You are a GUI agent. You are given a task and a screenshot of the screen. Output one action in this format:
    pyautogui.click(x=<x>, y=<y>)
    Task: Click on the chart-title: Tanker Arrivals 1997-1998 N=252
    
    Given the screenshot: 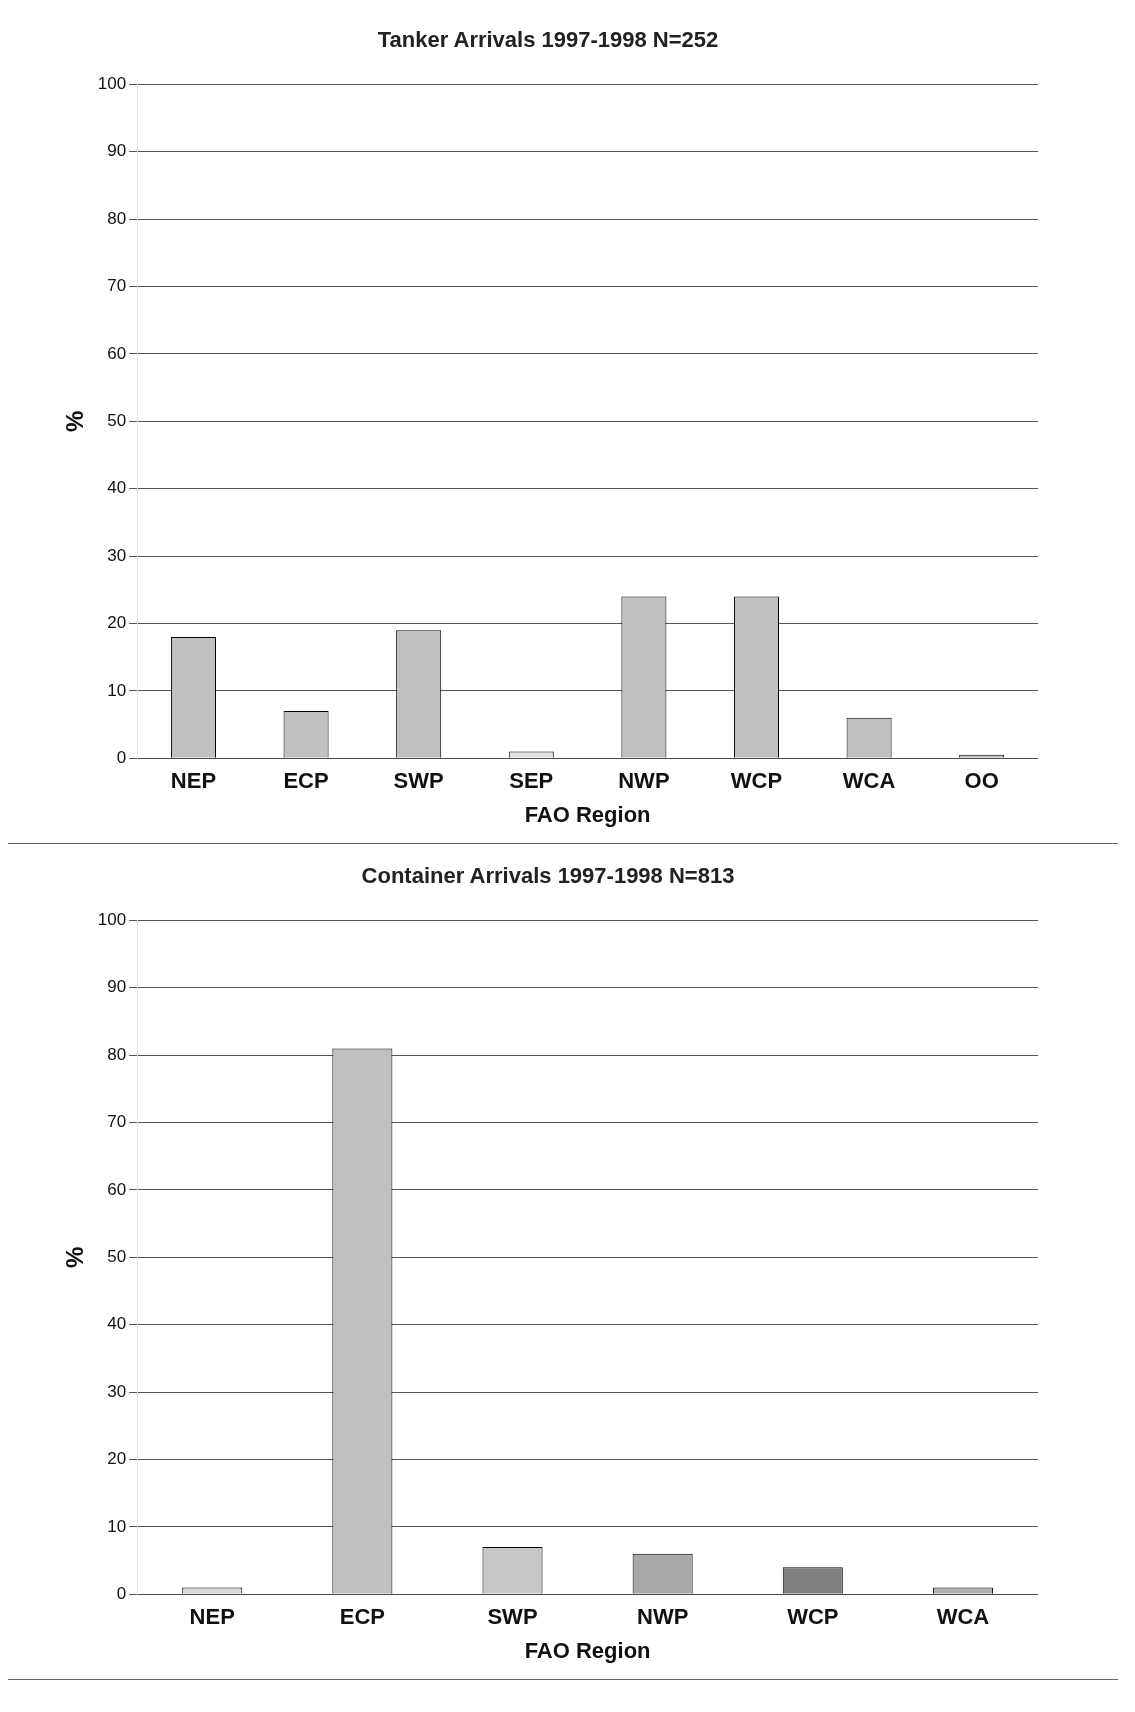 What is the action you would take?
    pyautogui.click(x=548, y=40)
    